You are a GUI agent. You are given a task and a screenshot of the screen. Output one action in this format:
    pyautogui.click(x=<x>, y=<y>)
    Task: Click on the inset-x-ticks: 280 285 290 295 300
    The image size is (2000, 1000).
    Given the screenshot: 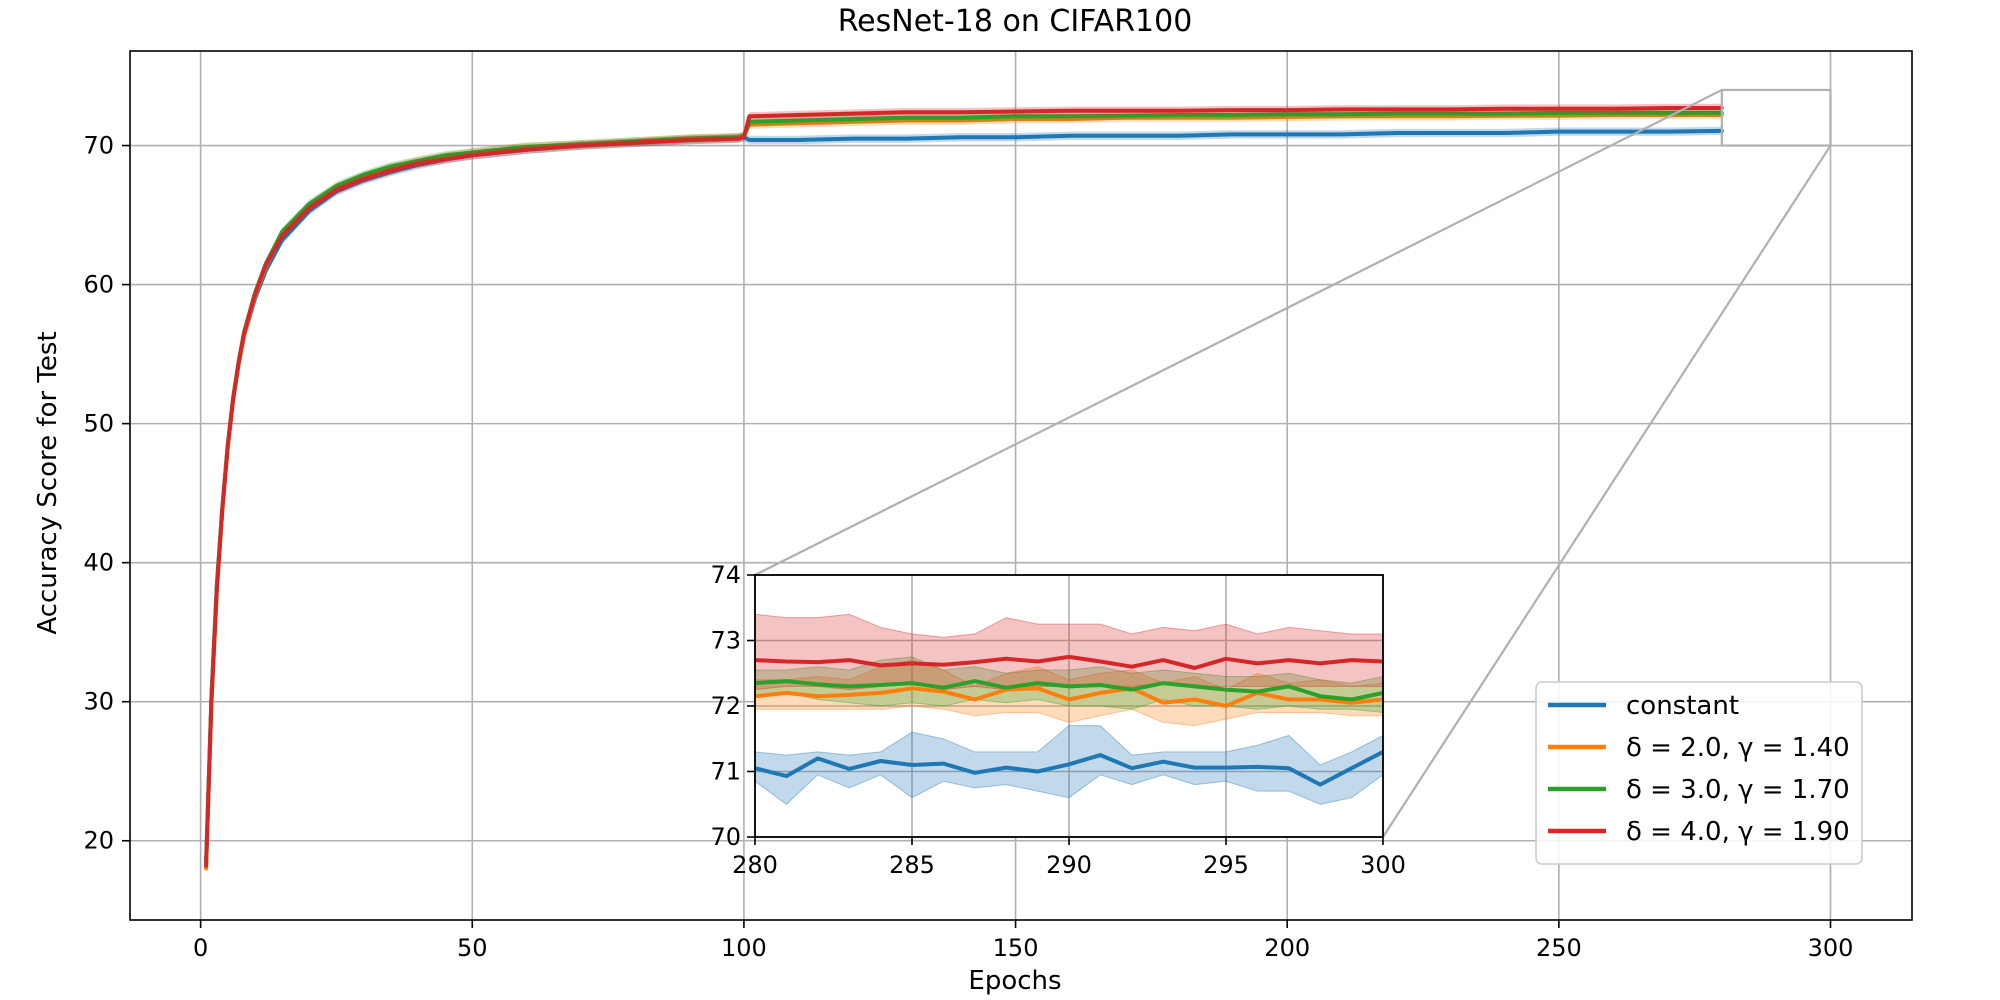 What is the action you would take?
    pyautogui.click(x=1069, y=858)
    